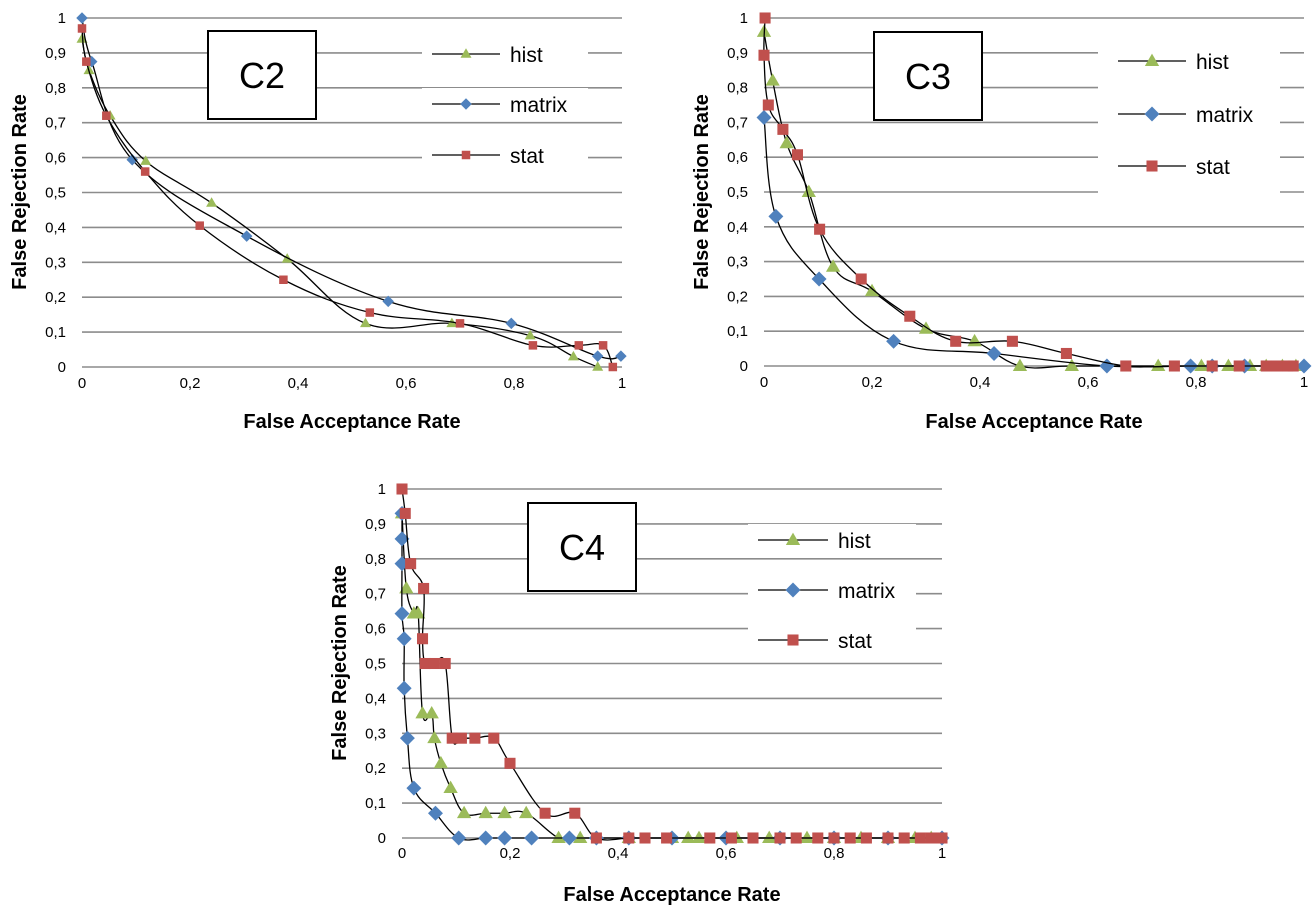 The width and height of the screenshot is (1316, 913). Describe the element at coordinates (764, 382) in the screenshot. I see `x-tick-label: 0` at that location.